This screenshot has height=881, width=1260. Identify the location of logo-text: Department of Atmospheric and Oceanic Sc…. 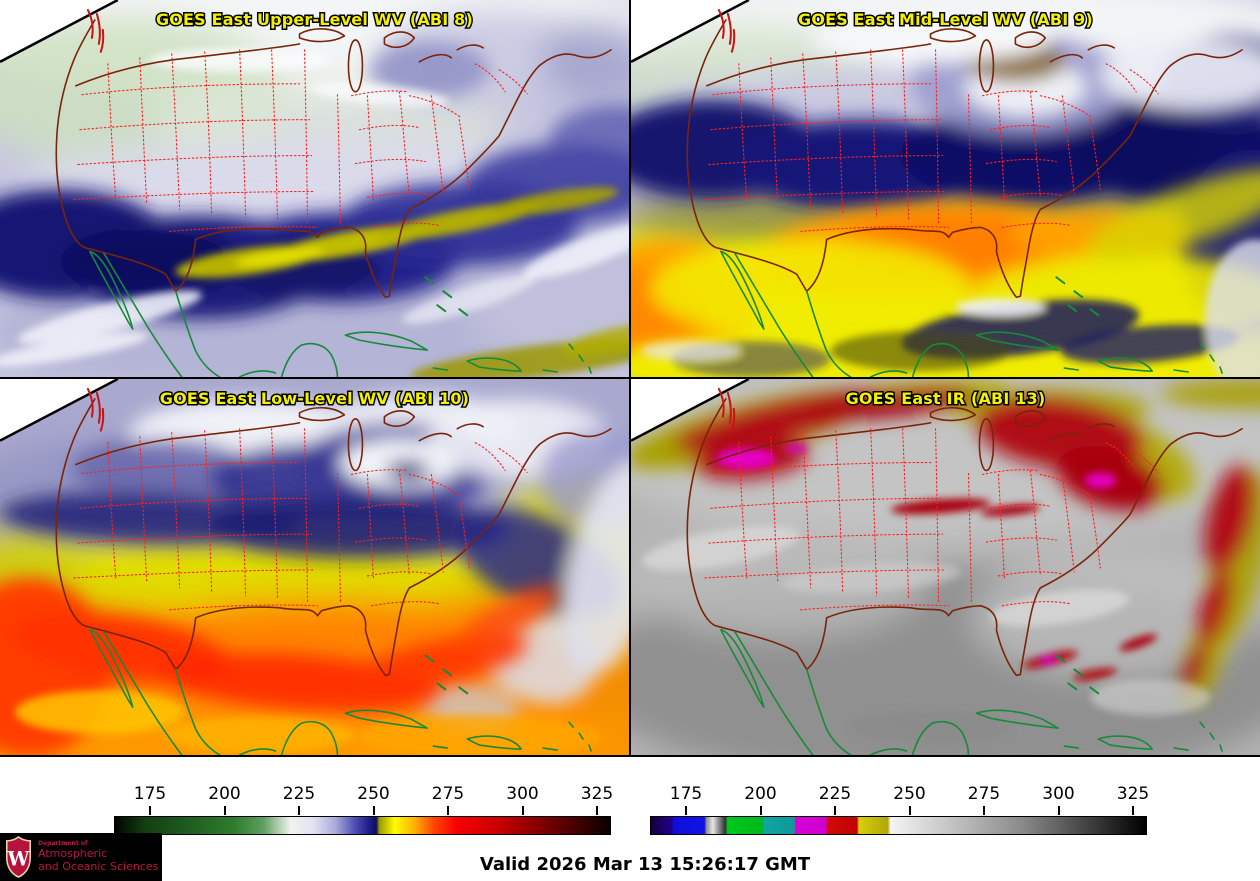
(98, 857).